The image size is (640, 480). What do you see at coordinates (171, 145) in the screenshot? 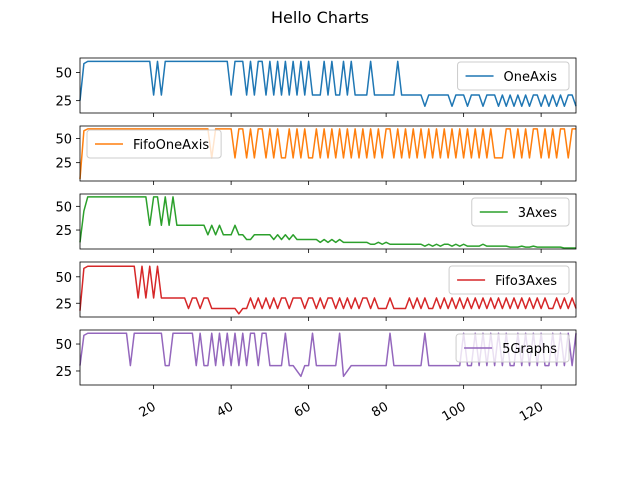
I see `legend-label: FifoOneAxis` at bounding box center [171, 145].